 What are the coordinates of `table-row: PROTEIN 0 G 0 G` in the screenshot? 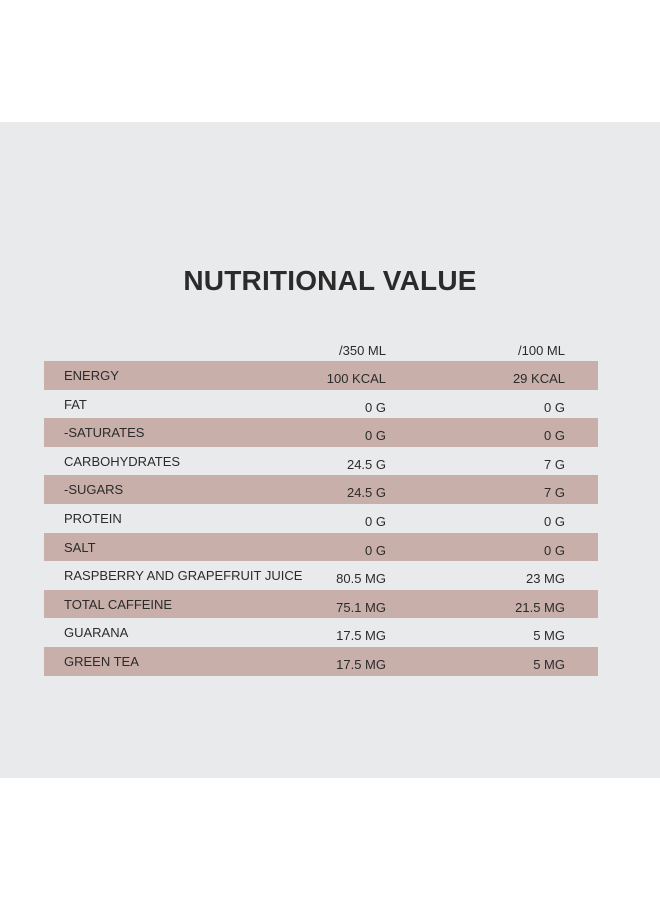 It's located at (321, 518).